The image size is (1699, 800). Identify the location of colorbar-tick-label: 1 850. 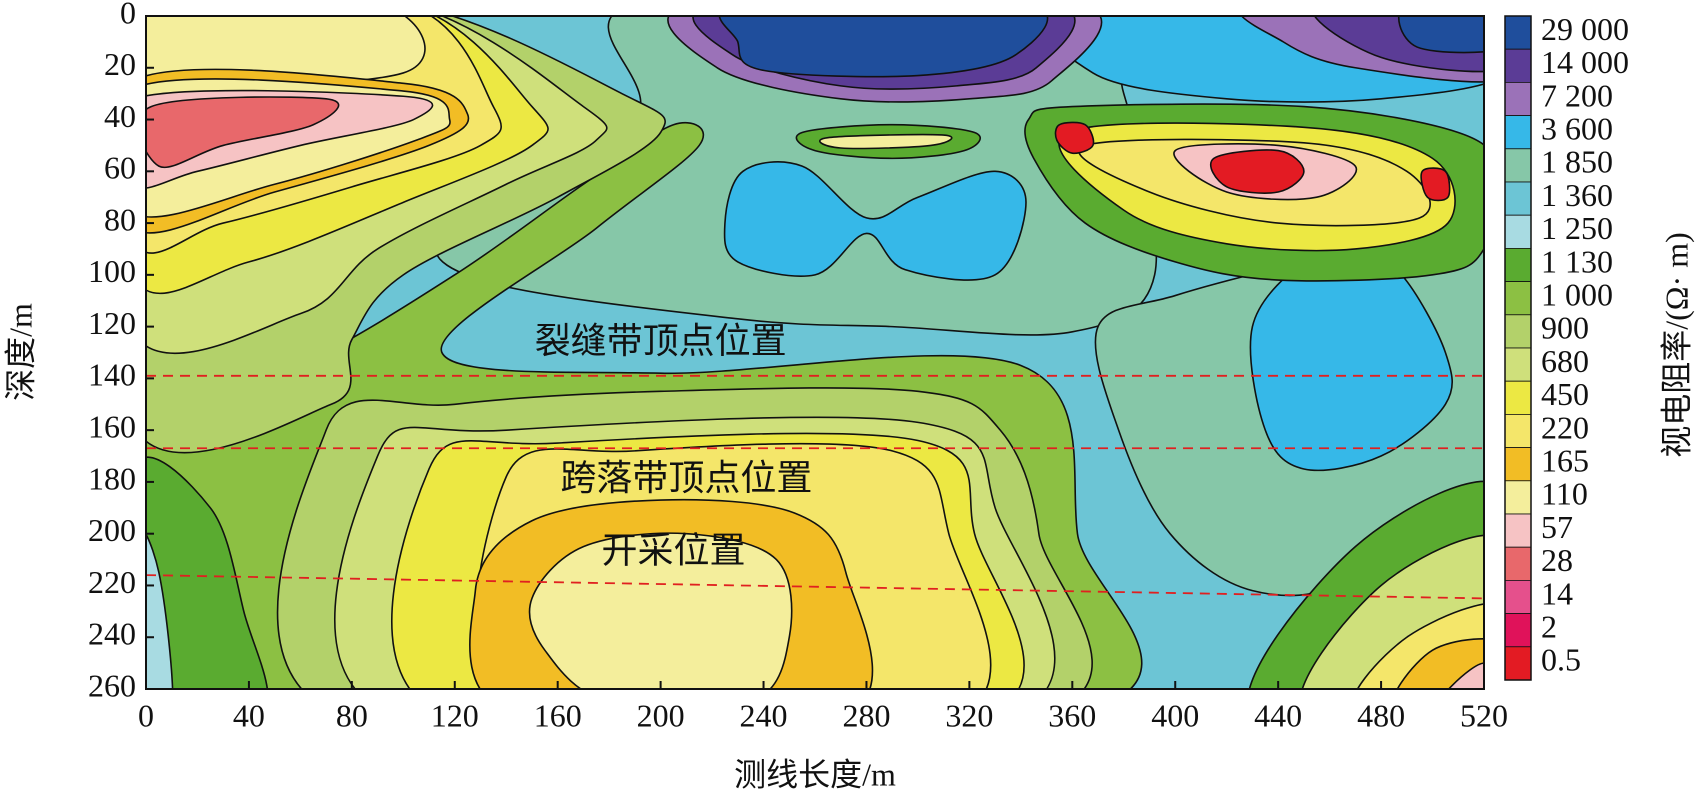
(1577, 162).